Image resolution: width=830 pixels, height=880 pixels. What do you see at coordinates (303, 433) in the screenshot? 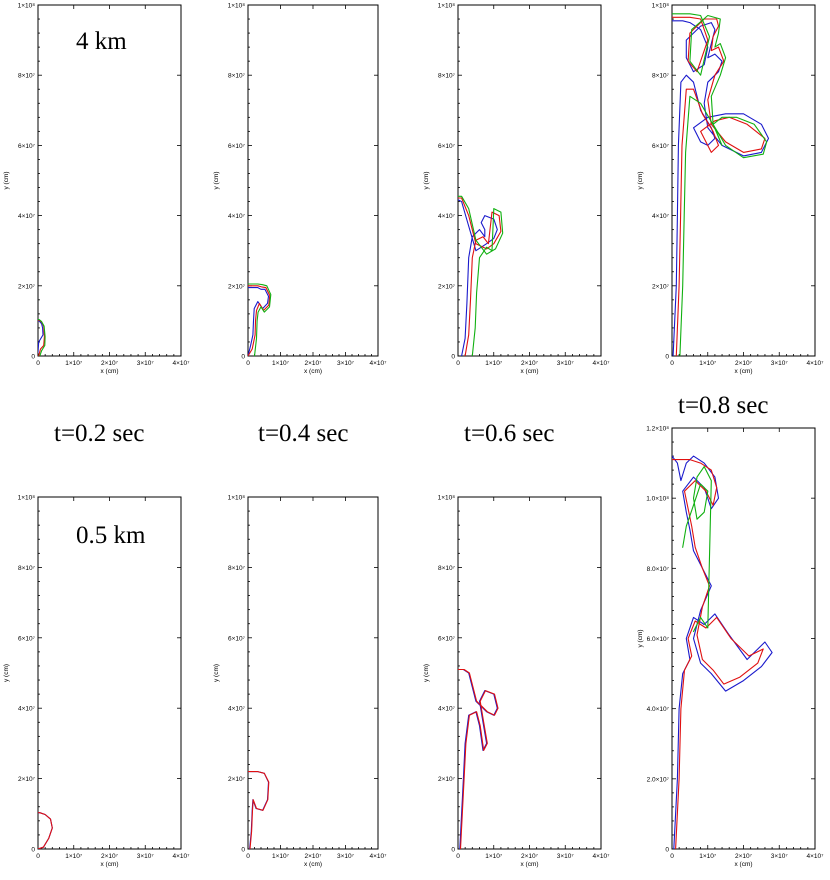
I see `time-label-2: t=0.4 sec` at bounding box center [303, 433].